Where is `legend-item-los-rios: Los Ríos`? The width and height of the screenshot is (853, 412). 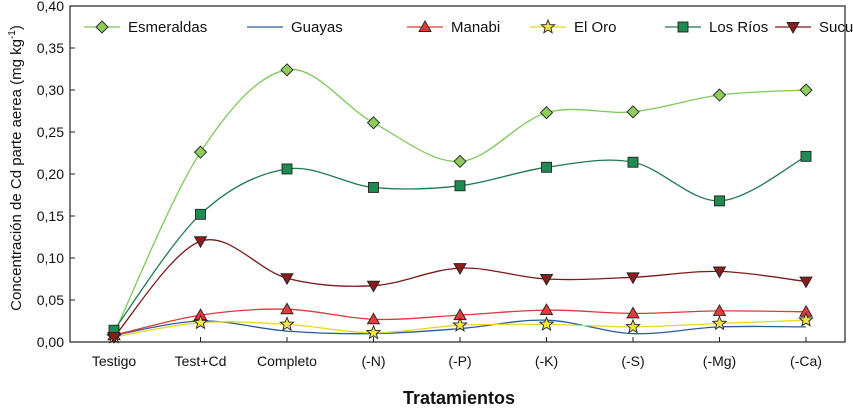
legend-item-los-rios: Los Ríos is located at coordinates (716, 27).